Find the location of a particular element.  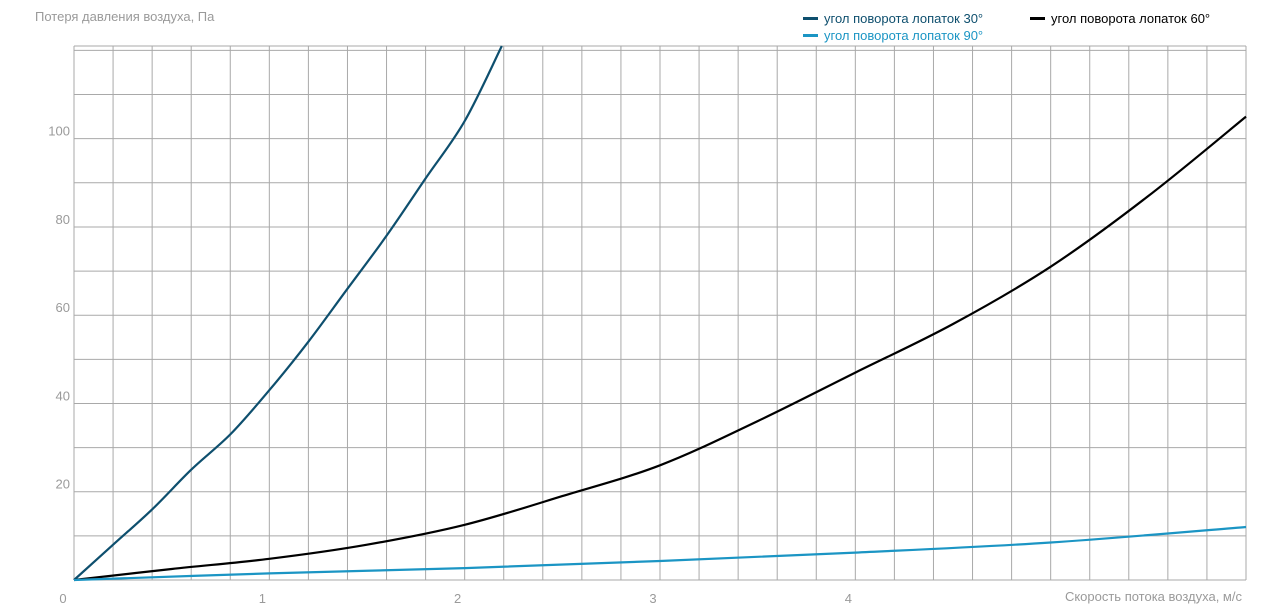

legend-item-30: угол поворота лопаток 30° is located at coordinates (893, 18).